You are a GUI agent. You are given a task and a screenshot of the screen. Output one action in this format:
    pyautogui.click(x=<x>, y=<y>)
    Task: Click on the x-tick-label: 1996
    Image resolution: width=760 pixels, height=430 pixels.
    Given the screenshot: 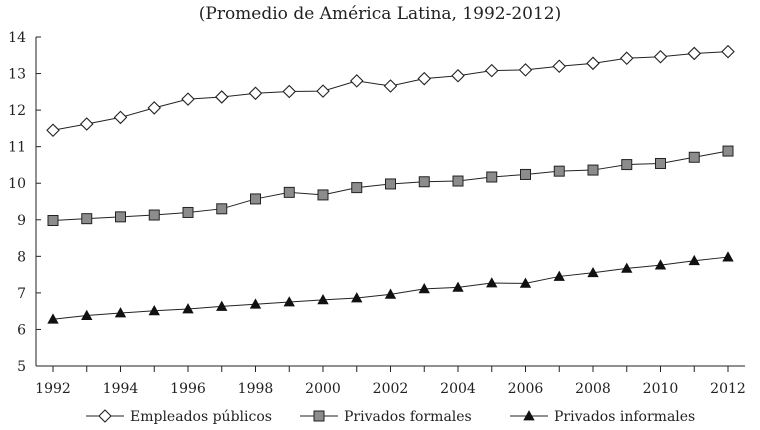 What is the action you would take?
    pyautogui.click(x=188, y=389)
    